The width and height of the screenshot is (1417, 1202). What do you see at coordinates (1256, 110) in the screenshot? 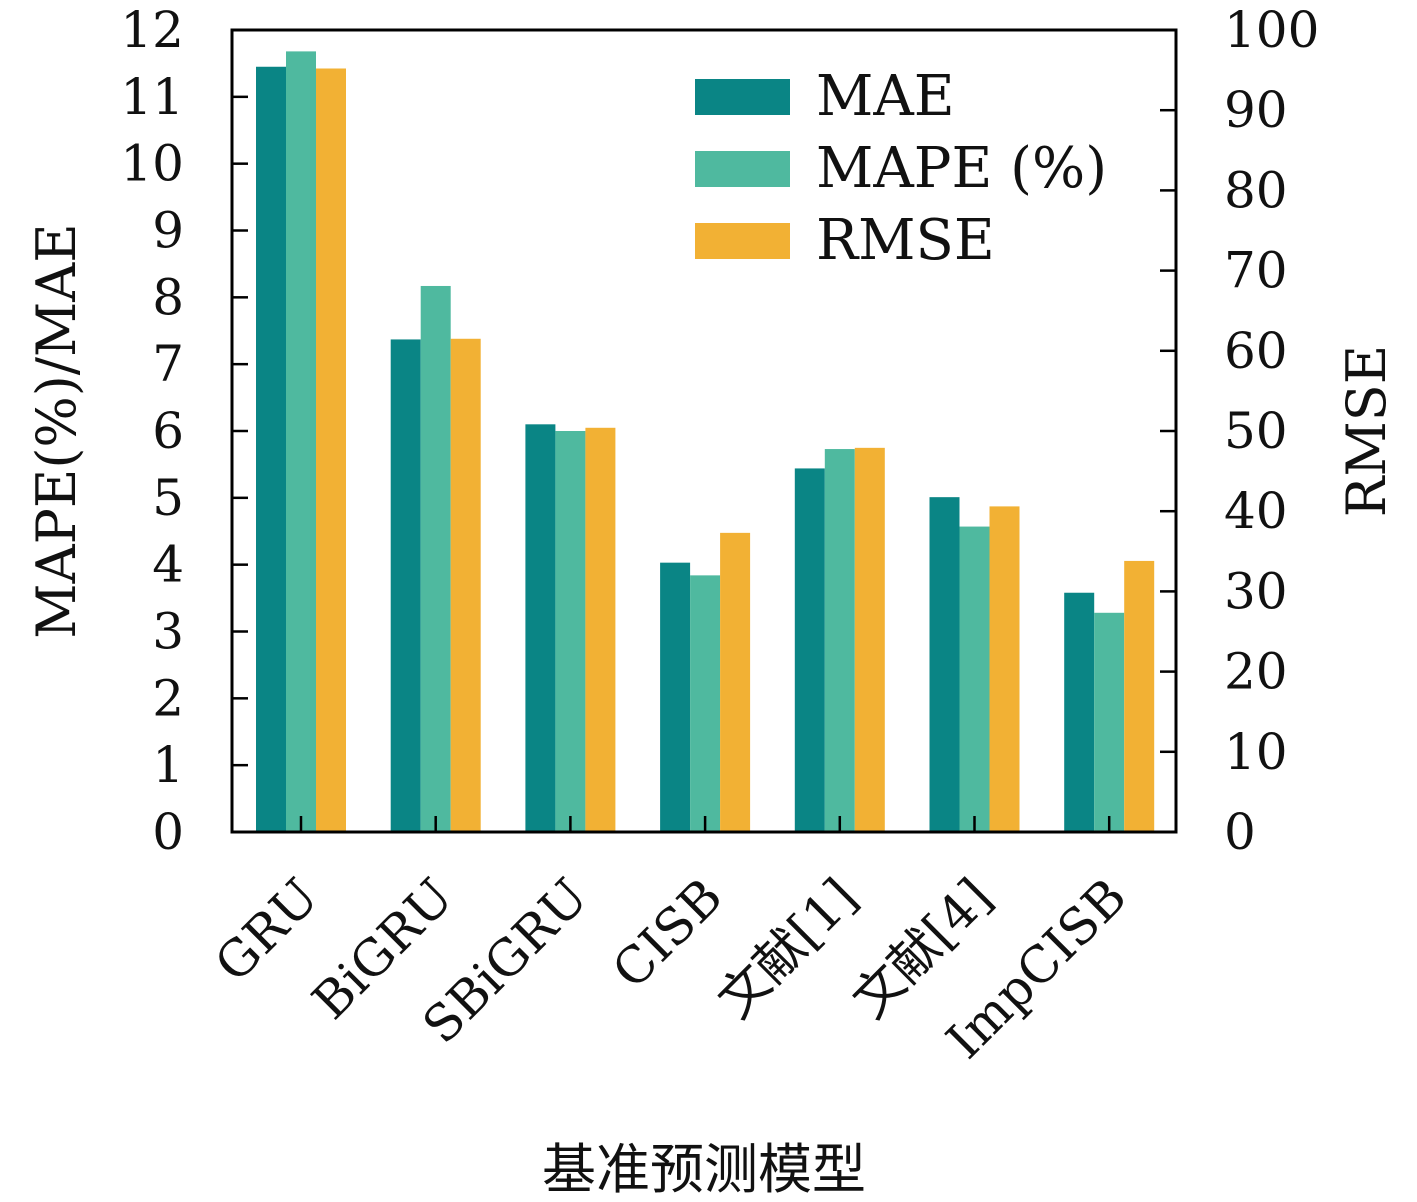
I see `right-tick-label-9: 90` at bounding box center [1256, 110].